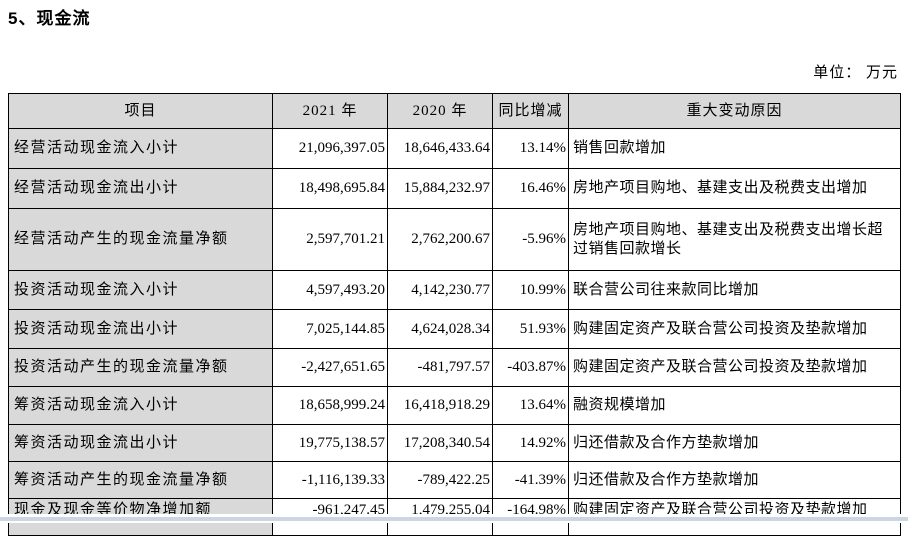  I want to click on reason-cell: 房地产项目购地、基建支出及税费支出增加, so click(734, 188).